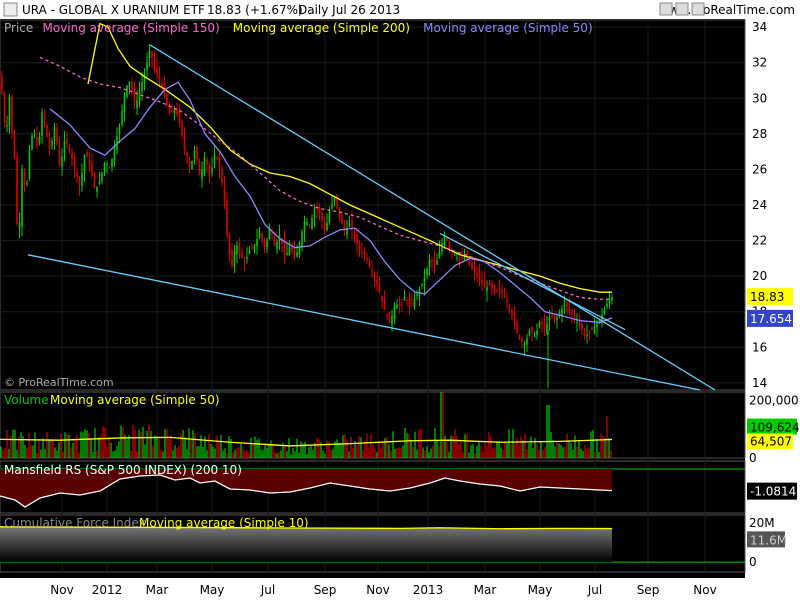  Describe the element at coordinates (759, 63) in the screenshot. I see `price-tick: 32` at that location.